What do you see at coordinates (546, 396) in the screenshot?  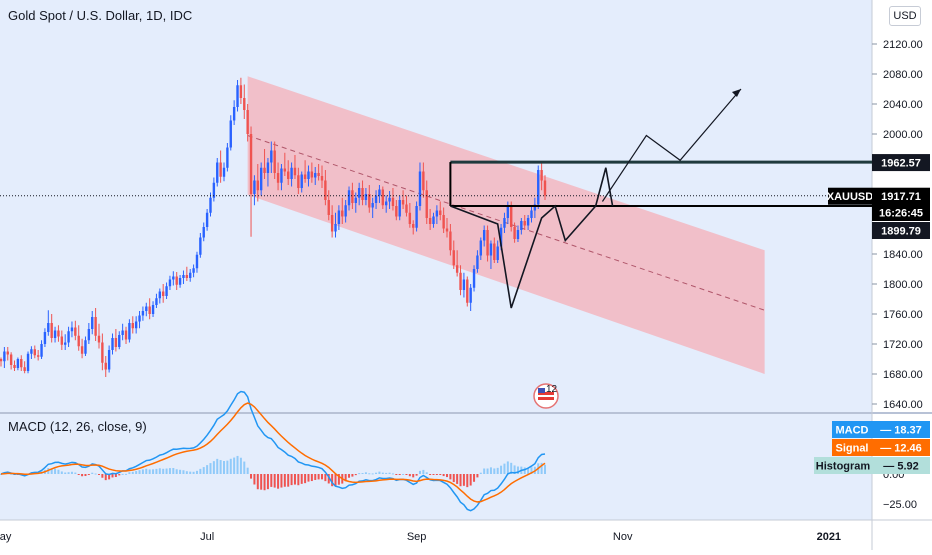 I see `flag-icon: 12` at bounding box center [546, 396].